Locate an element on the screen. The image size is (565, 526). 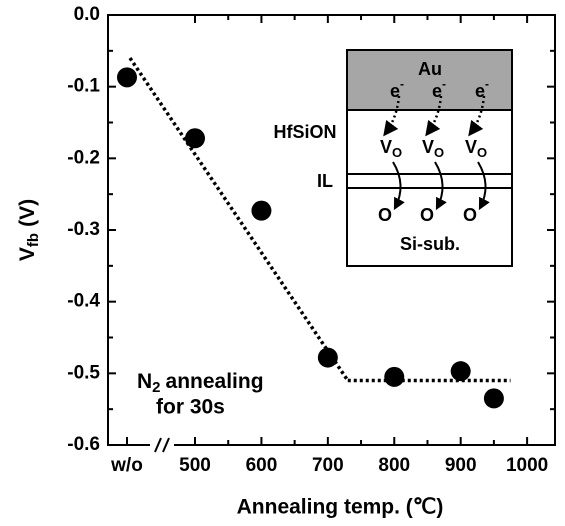
y-label-symbol: V is located at coordinates (27, 254).